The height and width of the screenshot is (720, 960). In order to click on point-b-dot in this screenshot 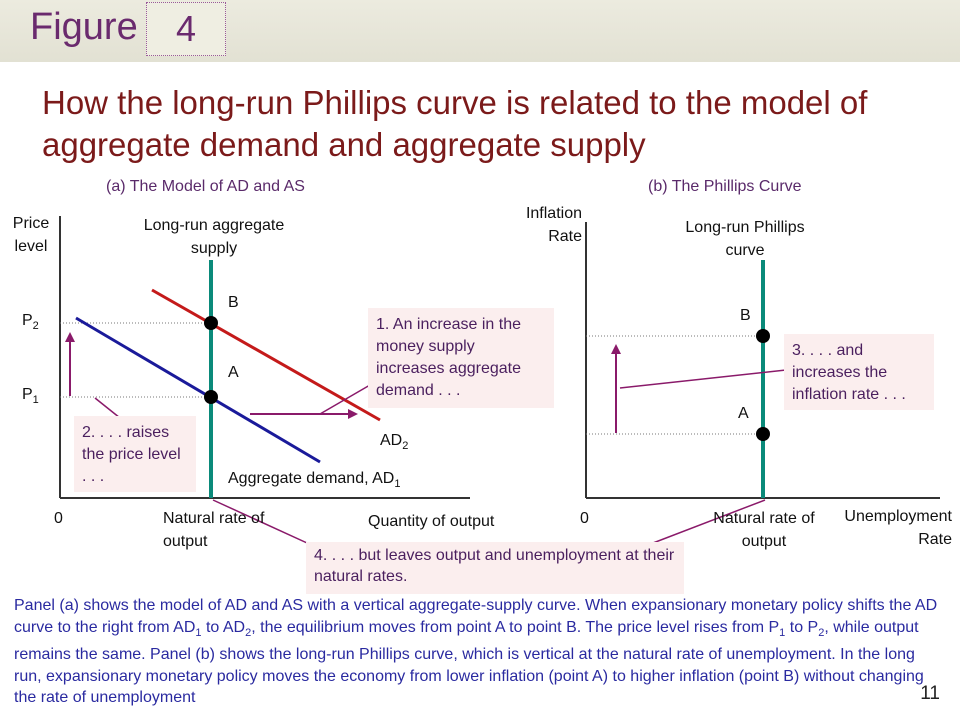, I will do `click(211, 323)`.